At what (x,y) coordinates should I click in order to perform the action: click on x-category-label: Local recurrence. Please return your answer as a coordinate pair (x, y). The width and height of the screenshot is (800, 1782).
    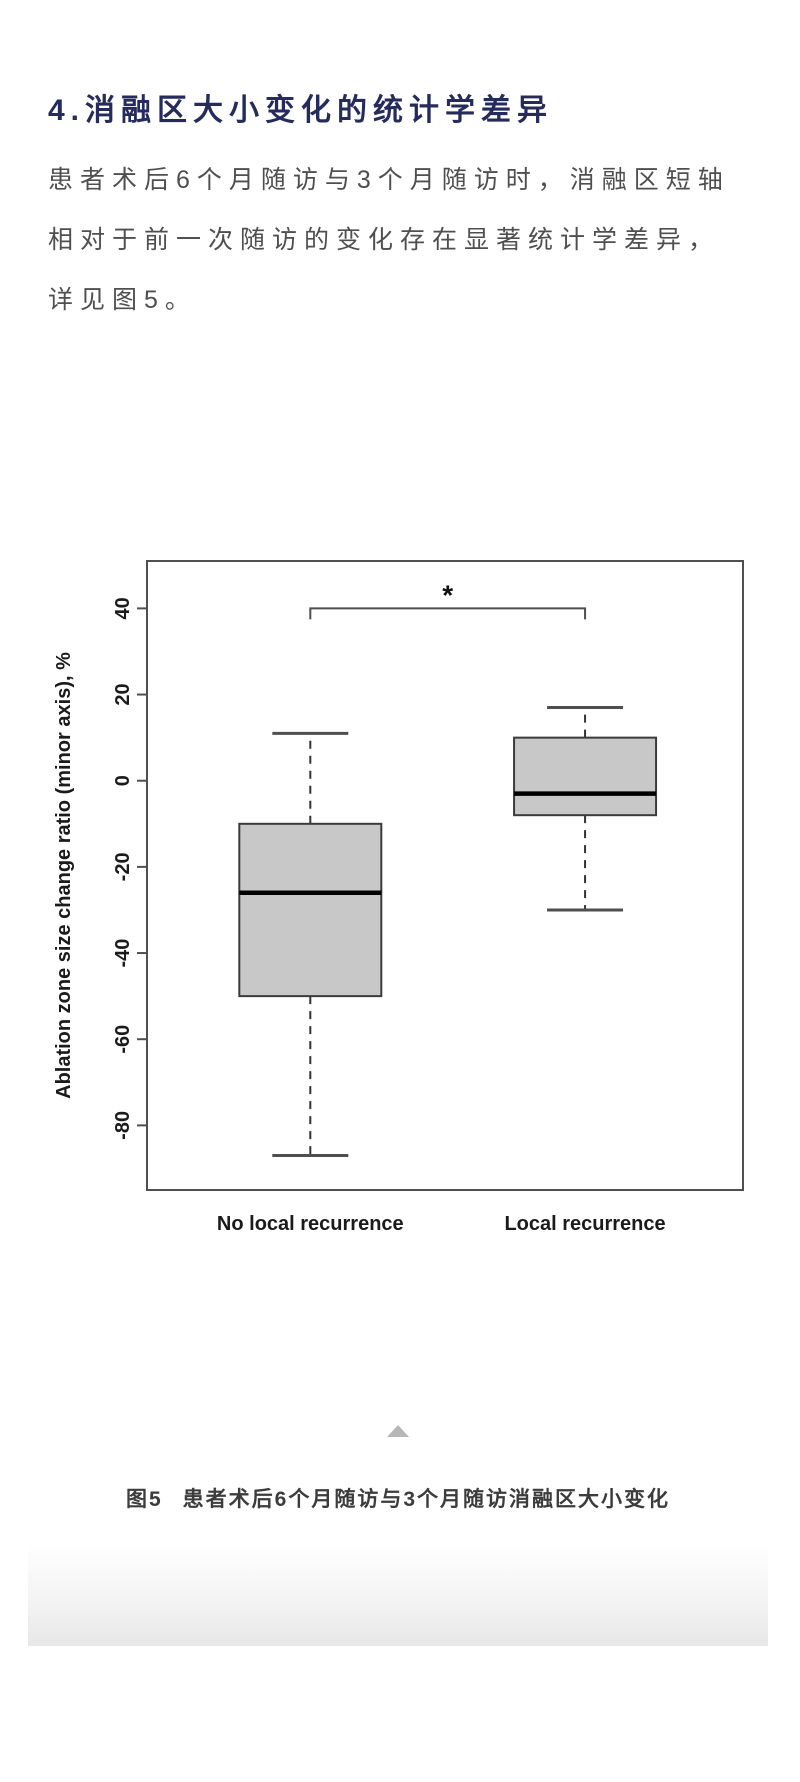
    Looking at the image, I should click on (584, 1224).